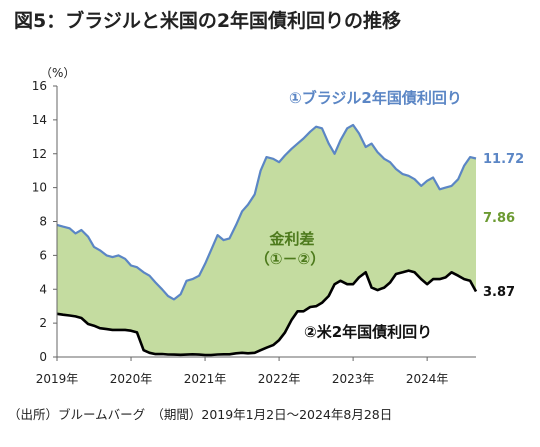 The image size is (540, 447). What do you see at coordinates (290, 259) in the screenshot?
I see `spread-label-line2: （①－②）` at bounding box center [290, 259].